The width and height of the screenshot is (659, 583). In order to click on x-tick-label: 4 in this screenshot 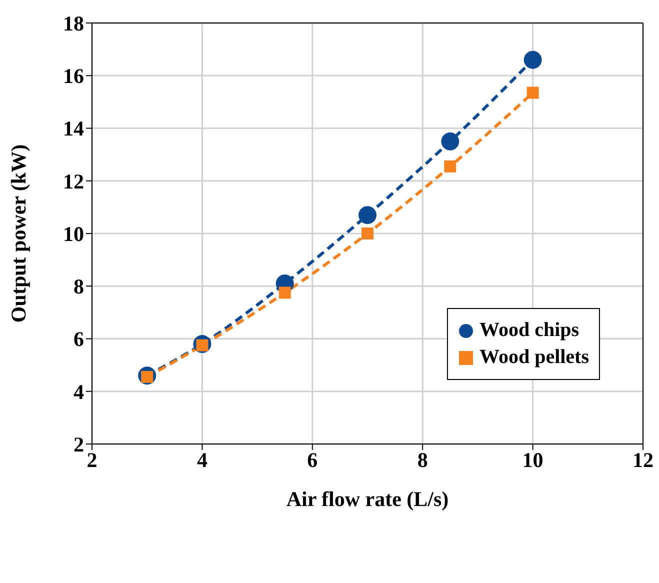, I will do `click(202, 460)`.